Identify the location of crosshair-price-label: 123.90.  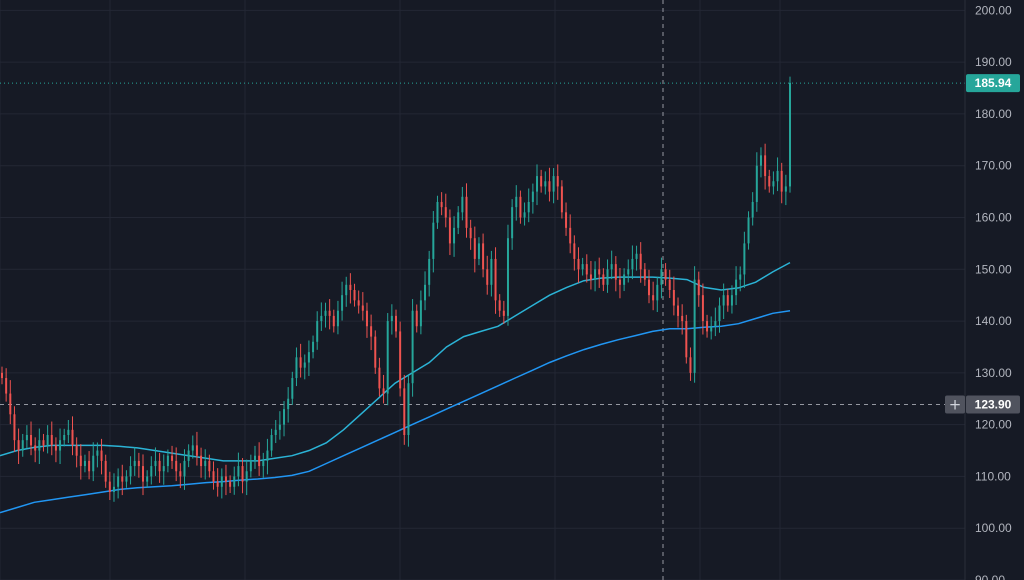
(993, 404).